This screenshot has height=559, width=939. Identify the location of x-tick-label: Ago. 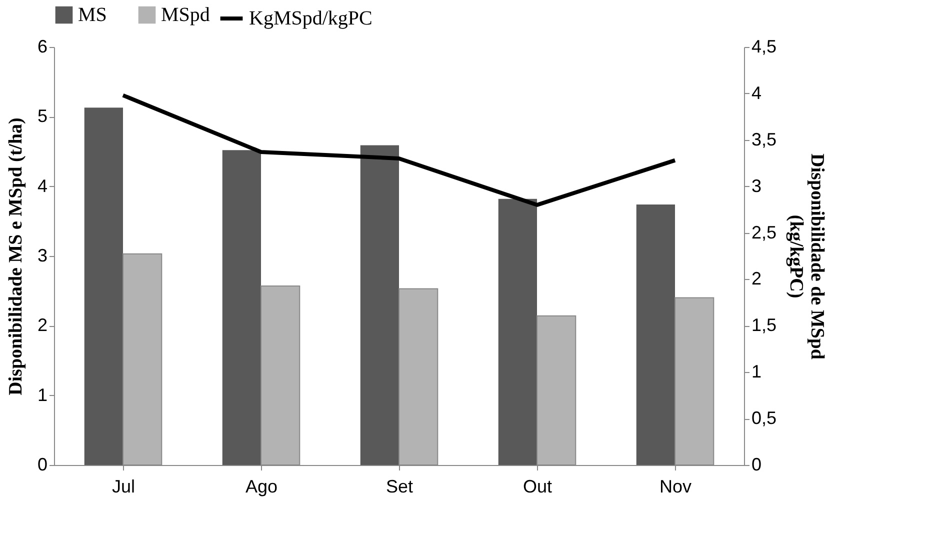
(261, 486).